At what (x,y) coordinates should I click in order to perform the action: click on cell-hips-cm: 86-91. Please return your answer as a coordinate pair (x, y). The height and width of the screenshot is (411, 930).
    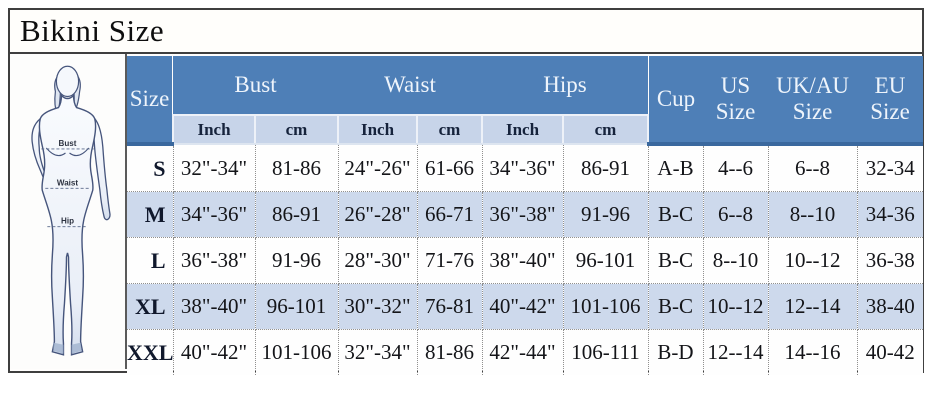
    Looking at the image, I should click on (605, 167).